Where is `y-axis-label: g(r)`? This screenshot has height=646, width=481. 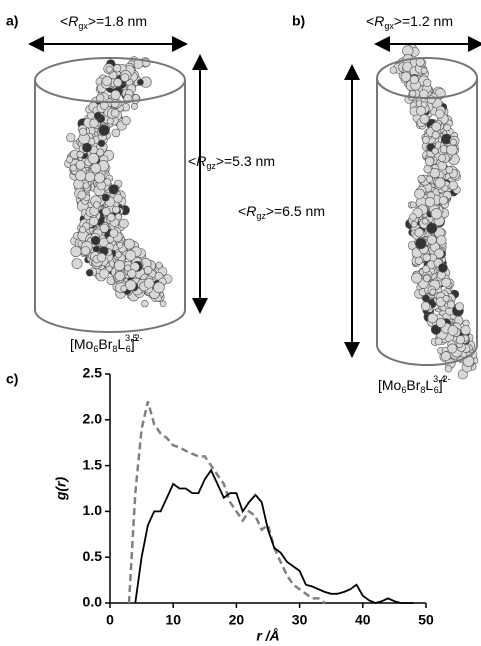 y-axis-label: g(r) is located at coordinates (61, 489).